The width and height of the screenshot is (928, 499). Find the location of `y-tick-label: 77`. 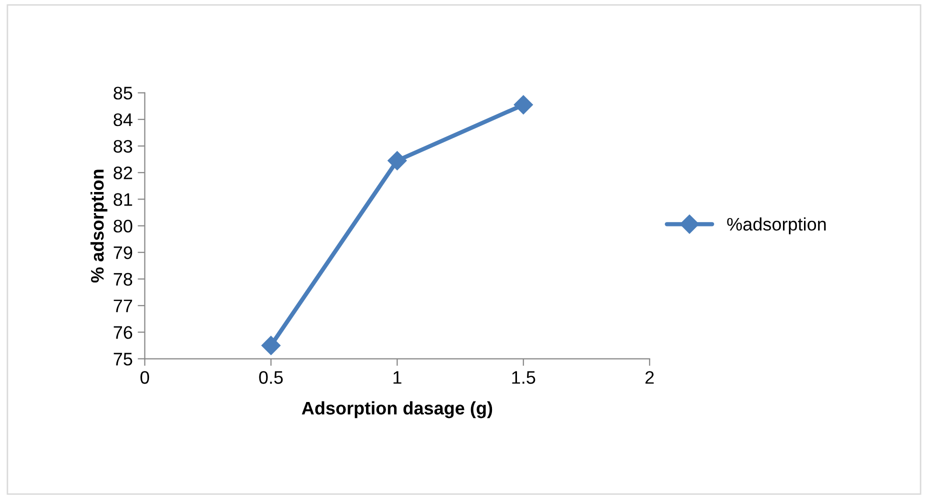

y-tick-label: 77 is located at coordinates (123, 306).